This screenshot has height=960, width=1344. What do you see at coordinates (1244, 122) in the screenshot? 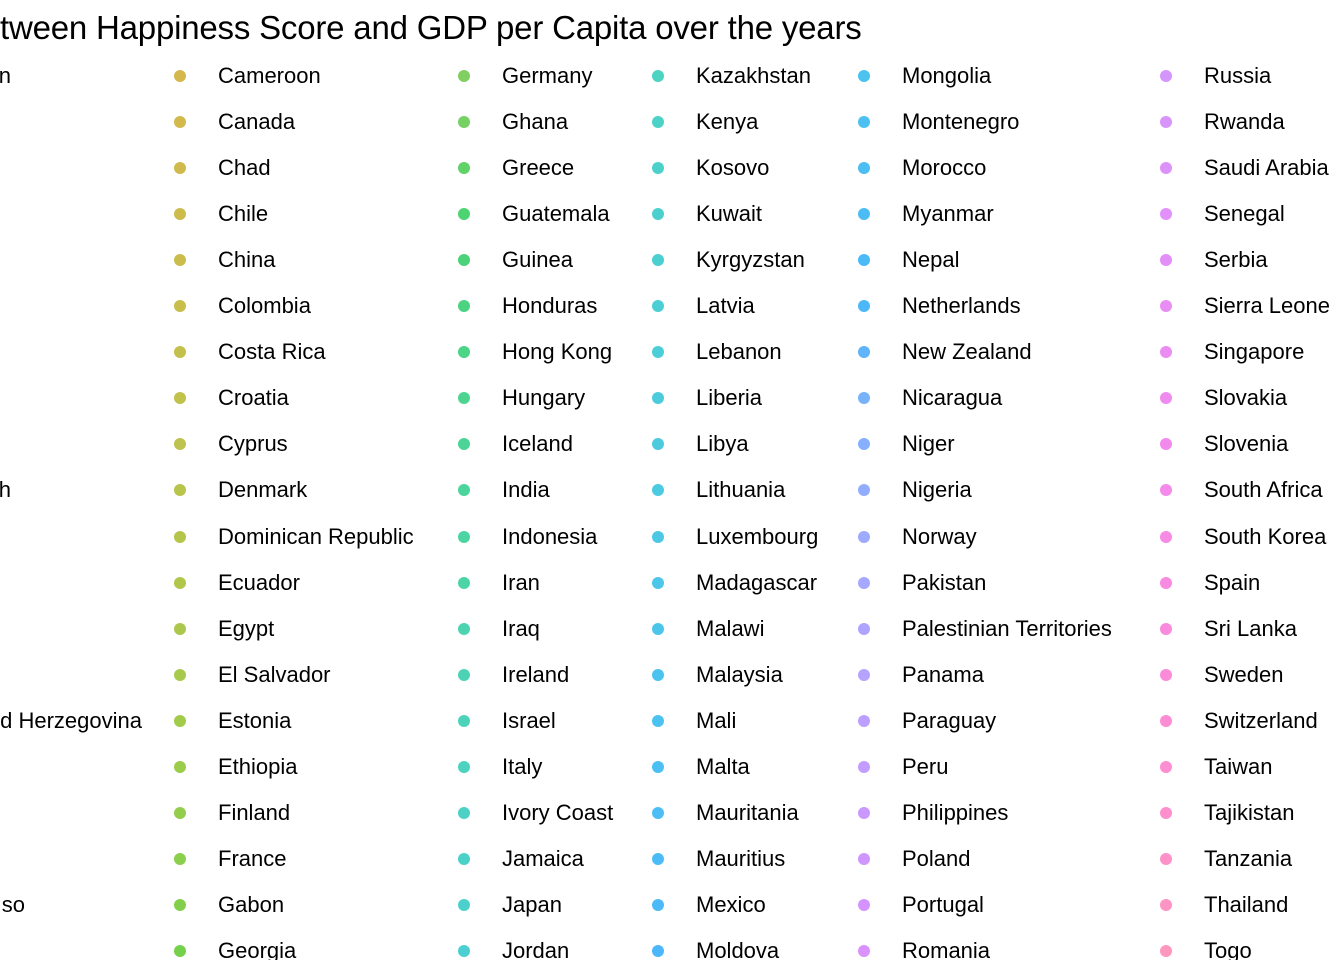
I see `legend-label: Rwanda` at bounding box center [1244, 122].